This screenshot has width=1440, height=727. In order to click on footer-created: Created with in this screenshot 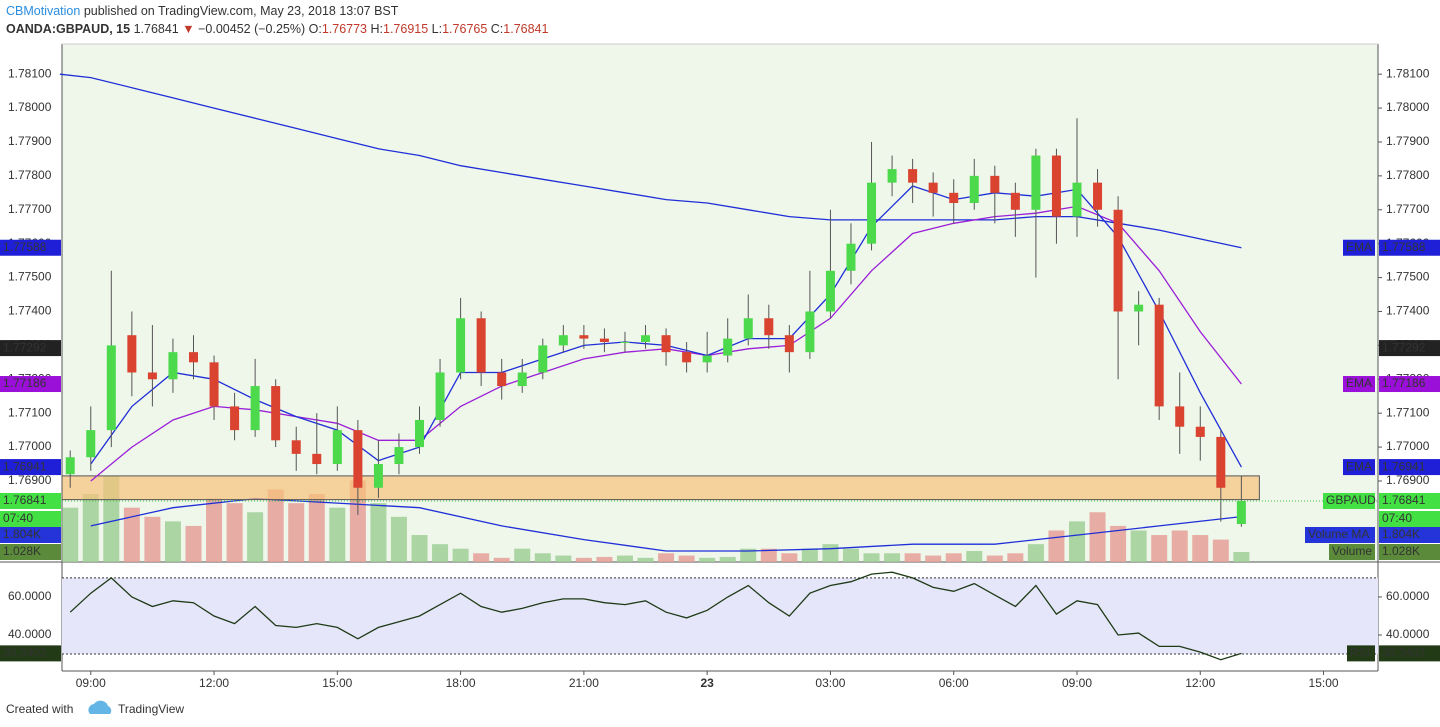, I will do `click(39, 709)`.